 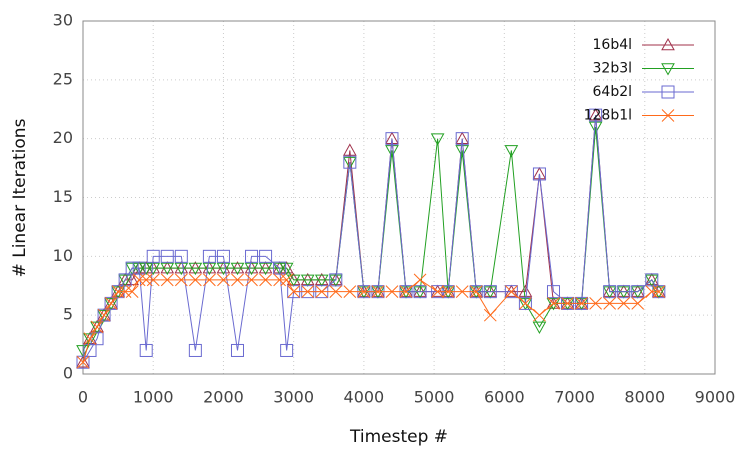 I want to click on x-tick-label: 8000, so click(x=644, y=397).